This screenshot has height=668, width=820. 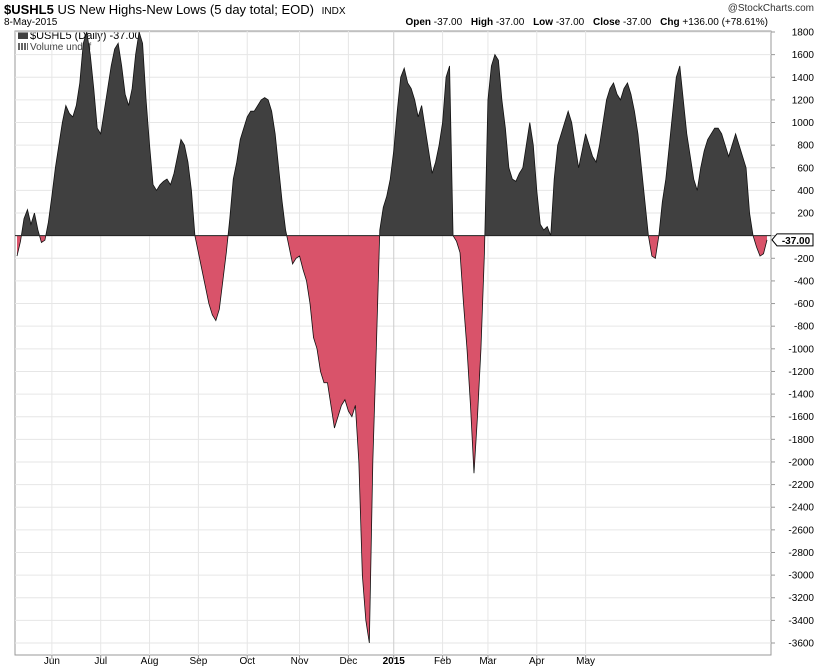 What do you see at coordinates (804, 327) in the screenshot?
I see `y-tick-label: -800` at bounding box center [804, 327].